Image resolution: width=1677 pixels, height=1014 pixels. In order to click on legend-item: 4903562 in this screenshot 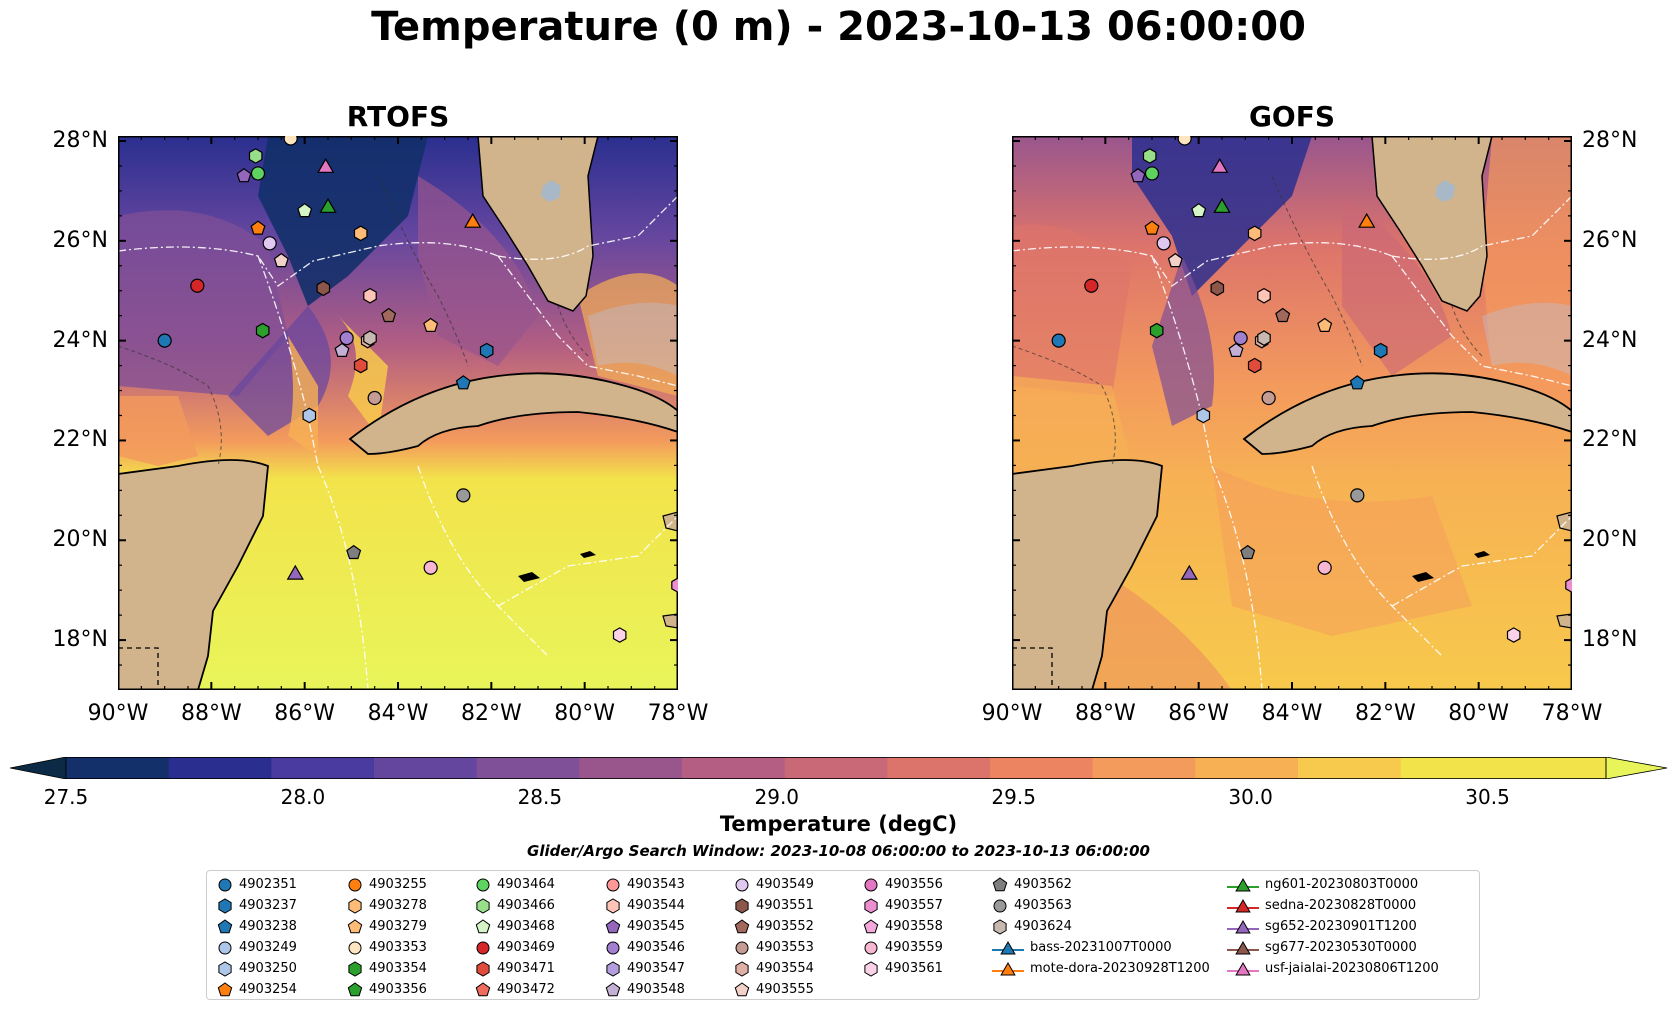, I will do `click(1032, 884)`.